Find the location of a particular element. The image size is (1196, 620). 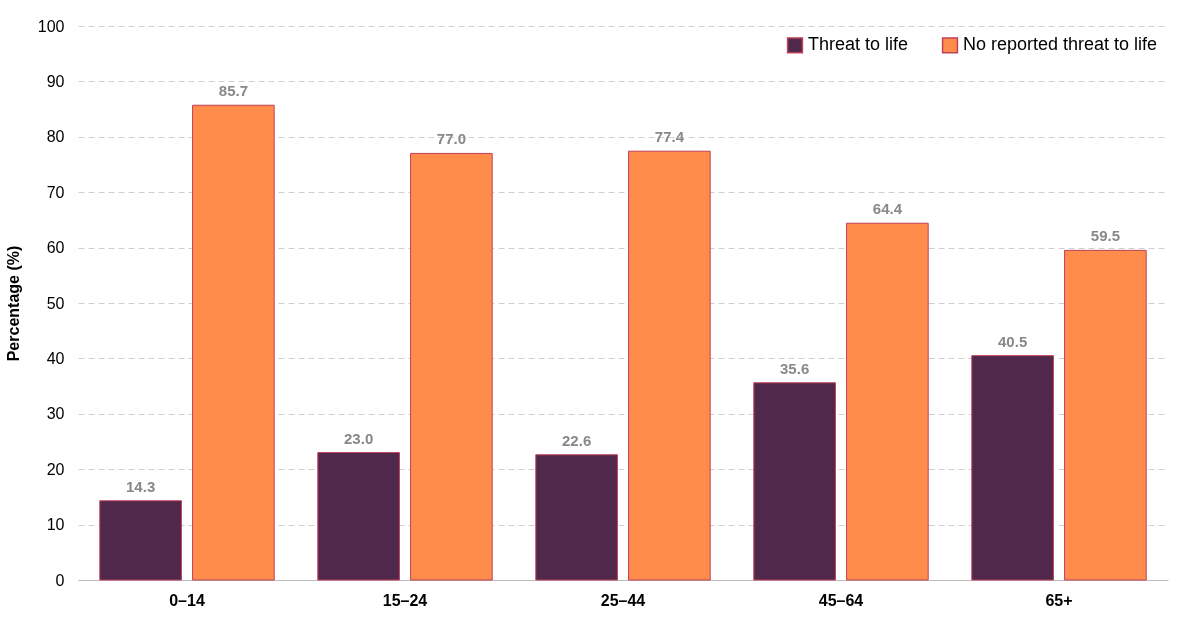

y-tick-label: 70 is located at coordinates (55, 192).